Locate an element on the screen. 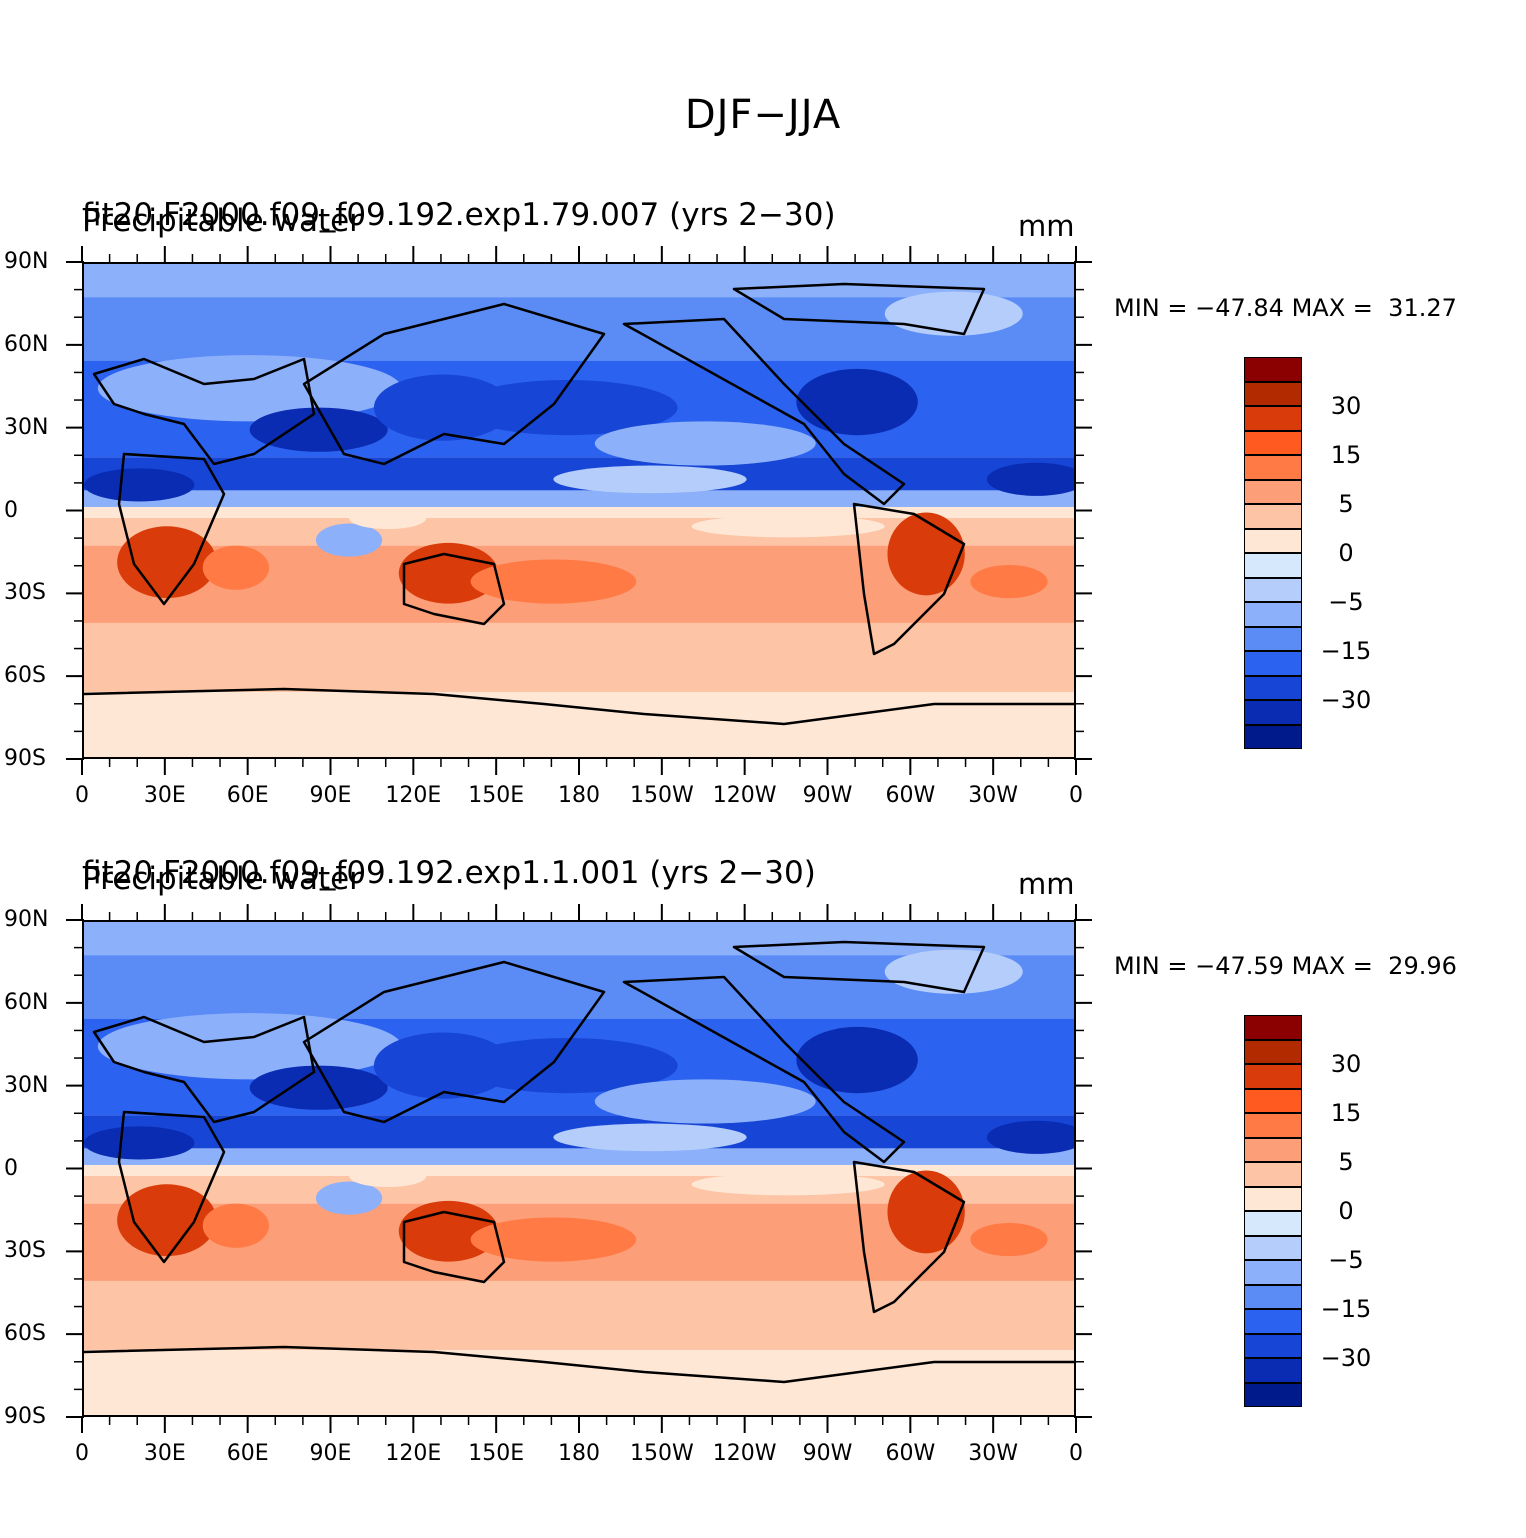  min-max-readout: MIN = −47.84 MAX = 31.27 is located at coordinates (1285, 308).